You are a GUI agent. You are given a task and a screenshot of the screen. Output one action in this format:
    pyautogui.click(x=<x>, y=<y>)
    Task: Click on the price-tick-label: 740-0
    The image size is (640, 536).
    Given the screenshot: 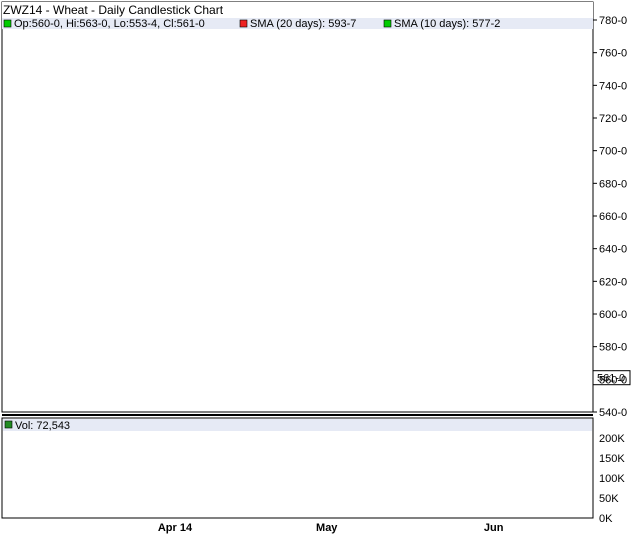 What is the action you would take?
    pyautogui.click(x=613, y=86)
    